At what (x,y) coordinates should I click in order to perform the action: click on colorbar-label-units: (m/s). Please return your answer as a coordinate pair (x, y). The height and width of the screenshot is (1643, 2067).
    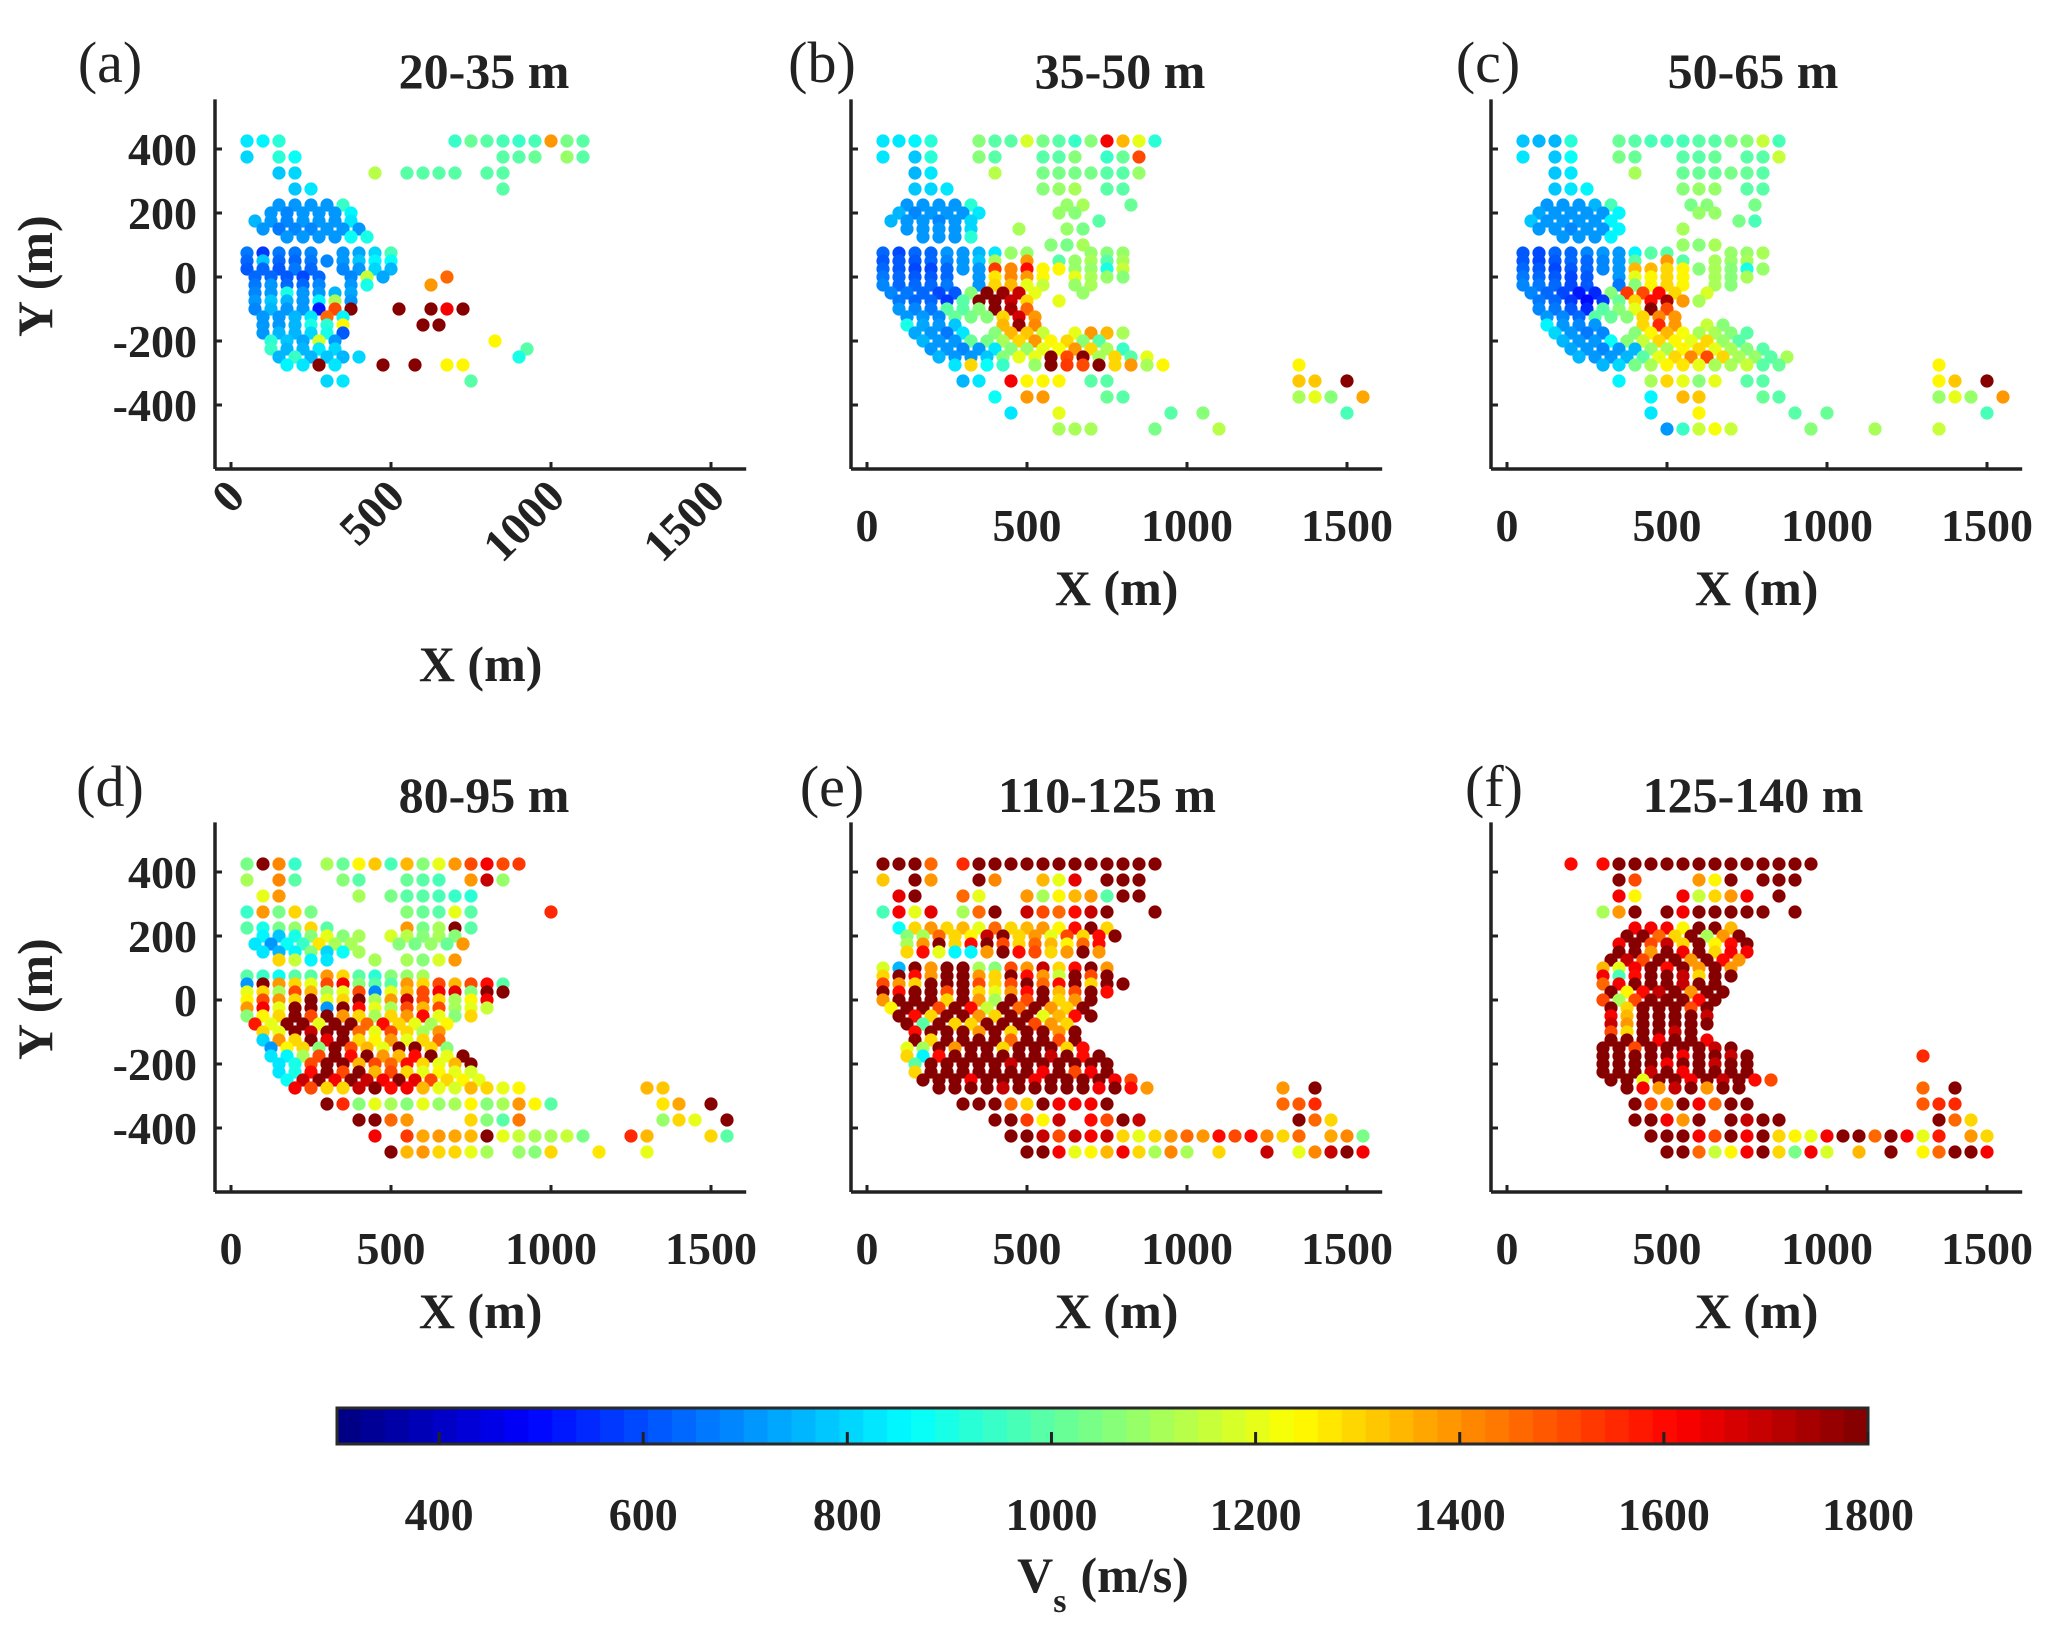
    Looking at the image, I should click on (1135, 1575).